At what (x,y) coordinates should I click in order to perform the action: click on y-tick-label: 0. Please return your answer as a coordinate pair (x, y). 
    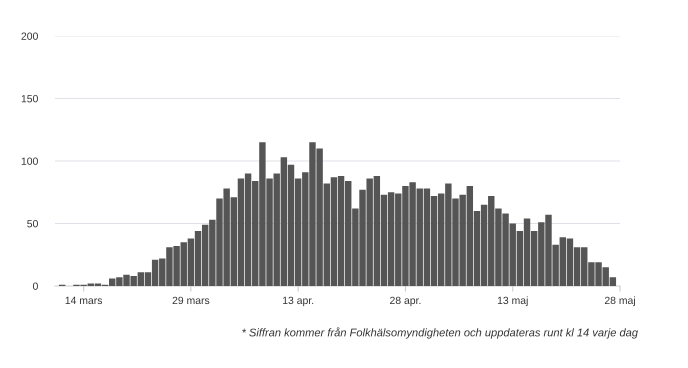
    Looking at the image, I should click on (35, 286).